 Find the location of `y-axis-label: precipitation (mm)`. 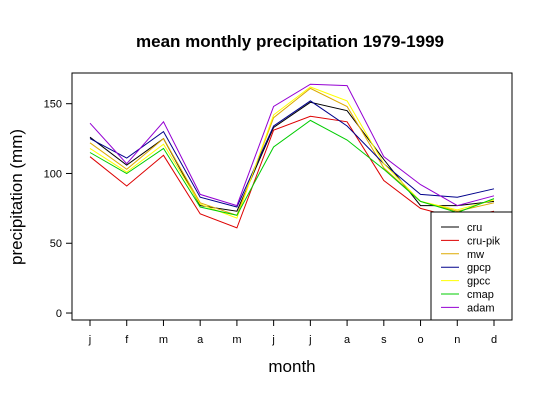

y-axis-label: precipitation (mm) is located at coordinates (16, 197).